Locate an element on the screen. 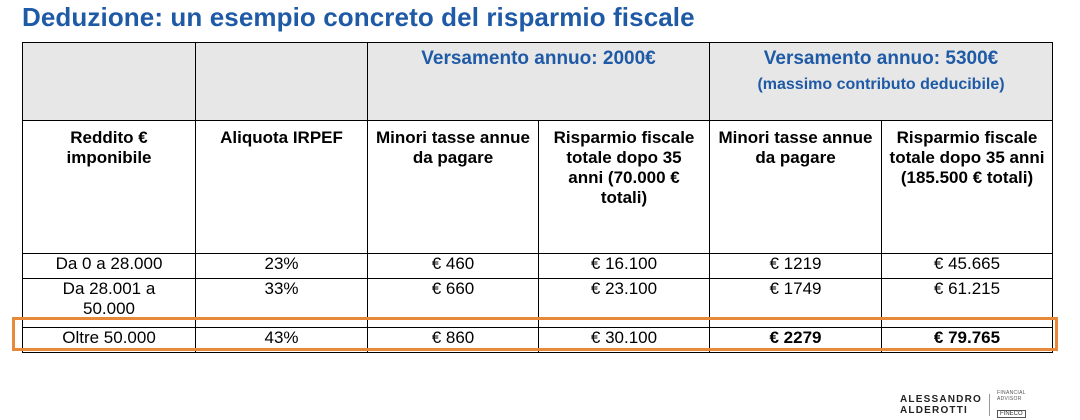  logo-tag-line2: ADVISOR is located at coordinates (1009, 399).